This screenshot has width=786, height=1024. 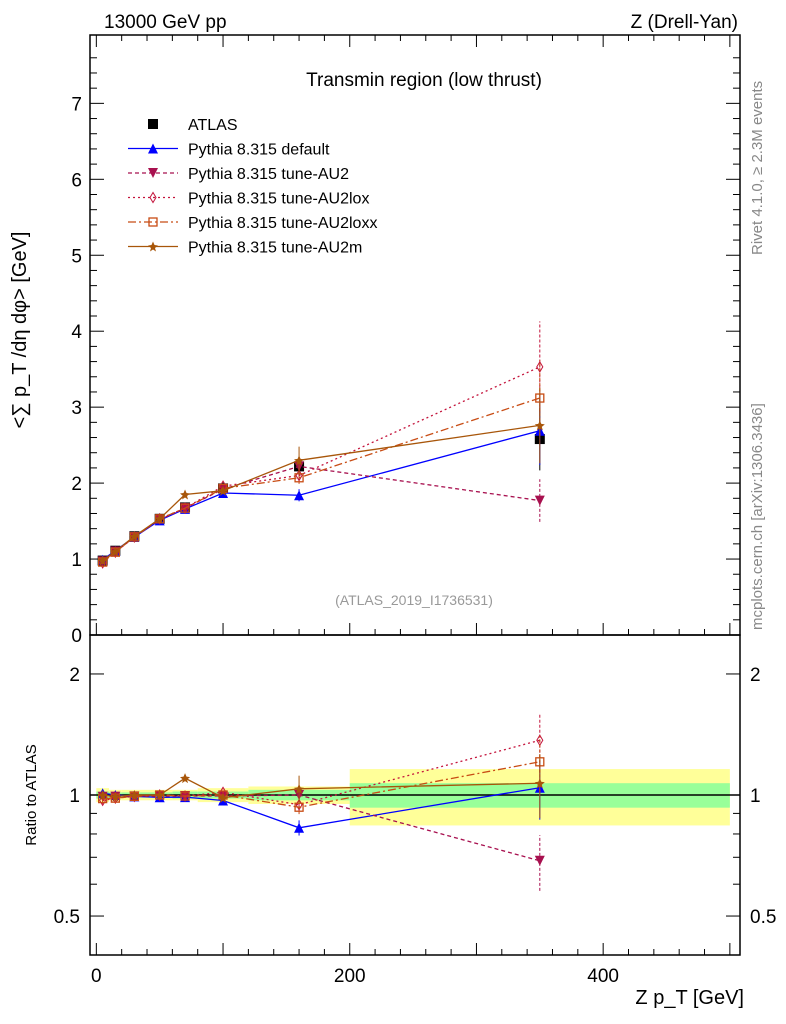 I want to click on x-tick-label: 400, so click(x=603, y=976).